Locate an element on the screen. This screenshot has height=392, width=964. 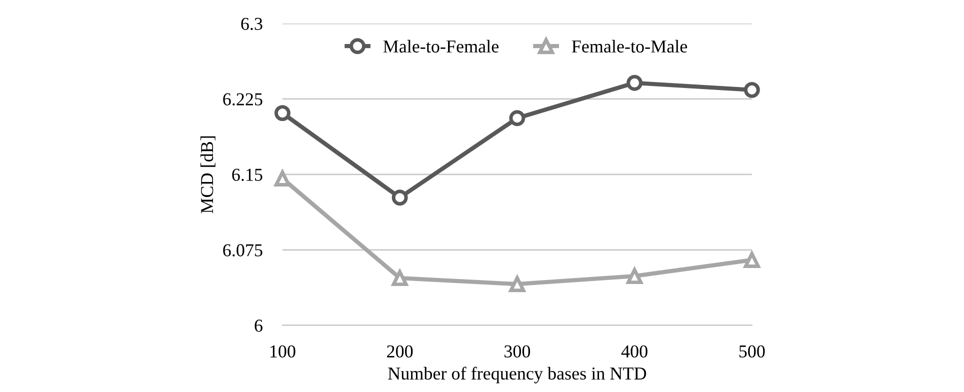
legend-label: Male-to-Female is located at coordinates (441, 46).